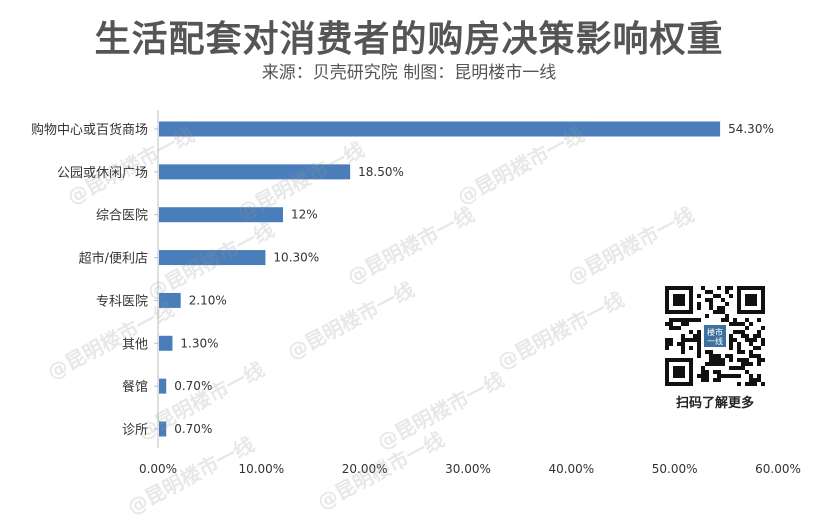  I want to click on data-label: 10.30%, so click(296, 258).